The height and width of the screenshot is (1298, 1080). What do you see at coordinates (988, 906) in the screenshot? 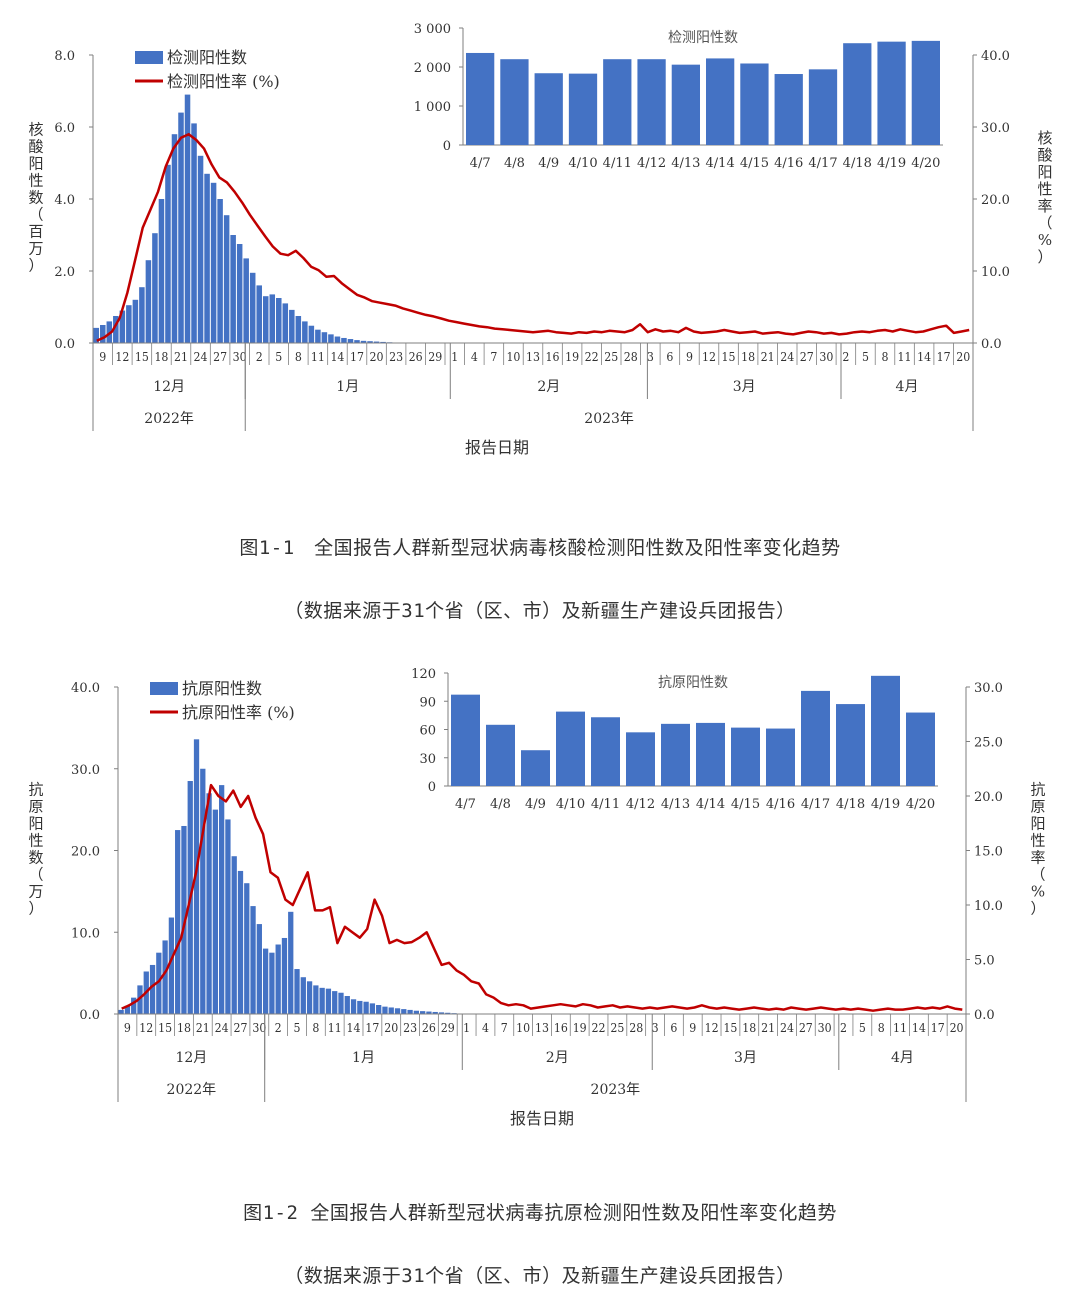
I see `right-tick-label: 10.0` at bounding box center [988, 906].